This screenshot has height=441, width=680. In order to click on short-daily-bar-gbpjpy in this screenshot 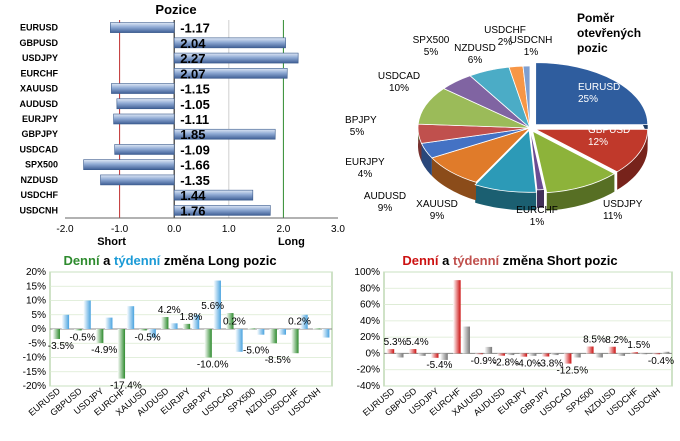, I will do `click(545, 355)`.